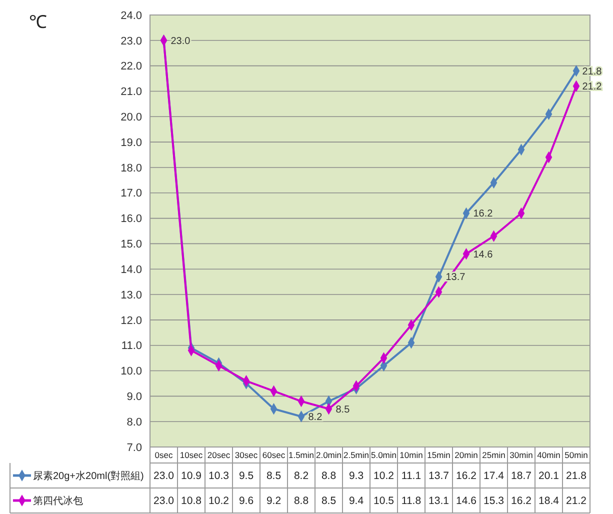 Image resolution: width=613 pixels, height=514 pixels. I want to click on annotation: 21.8, so click(592, 72).